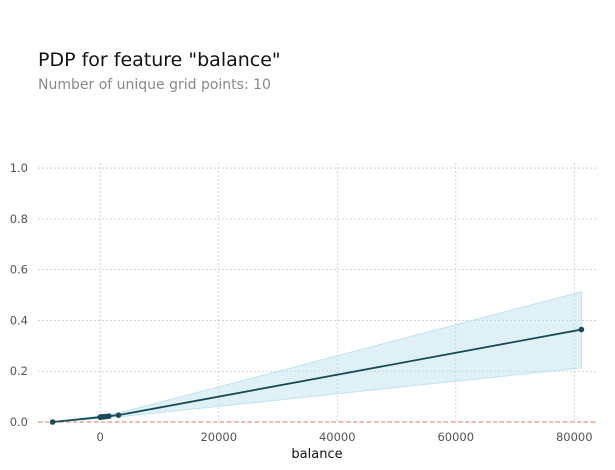 This screenshot has width=615, height=470. I want to click on y-tick-label: 0.8, so click(19, 219).